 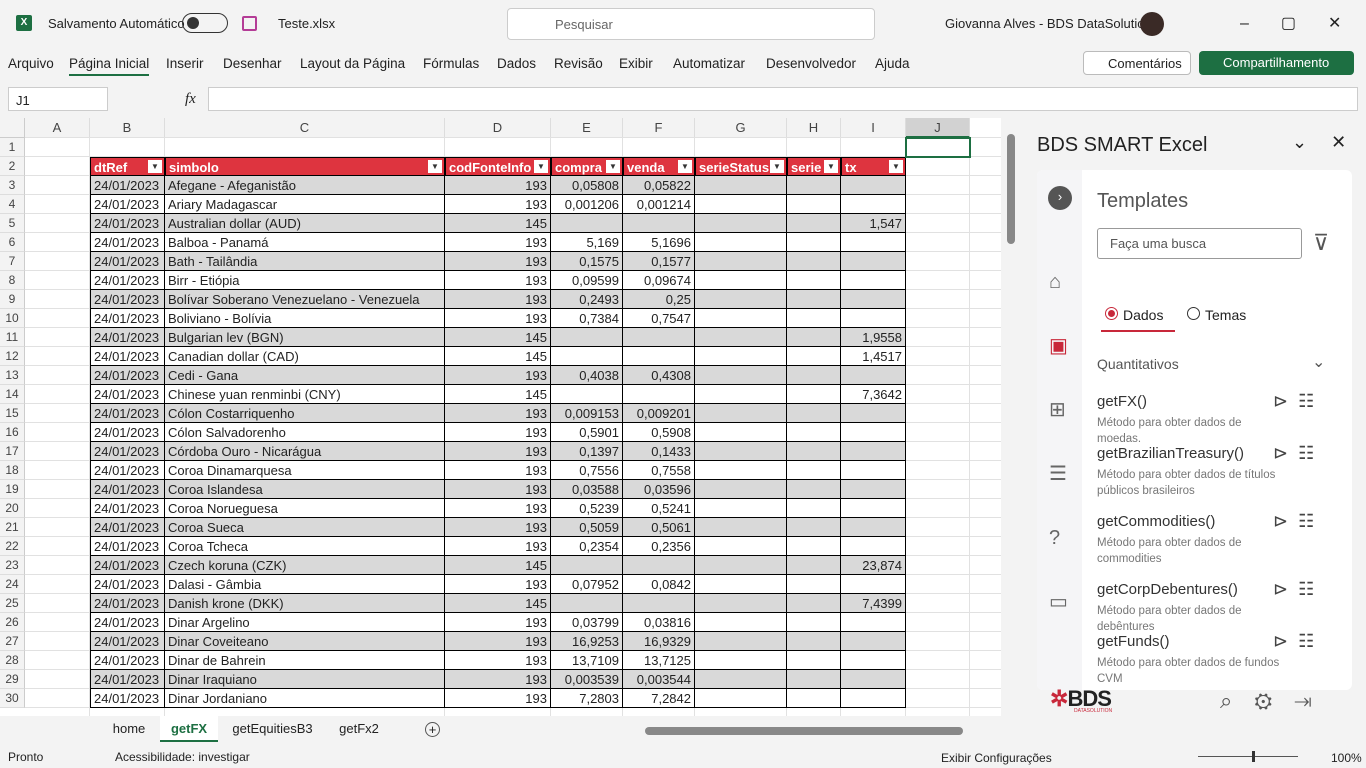 I want to click on cell: 16,9253, so click(x=587, y=641).